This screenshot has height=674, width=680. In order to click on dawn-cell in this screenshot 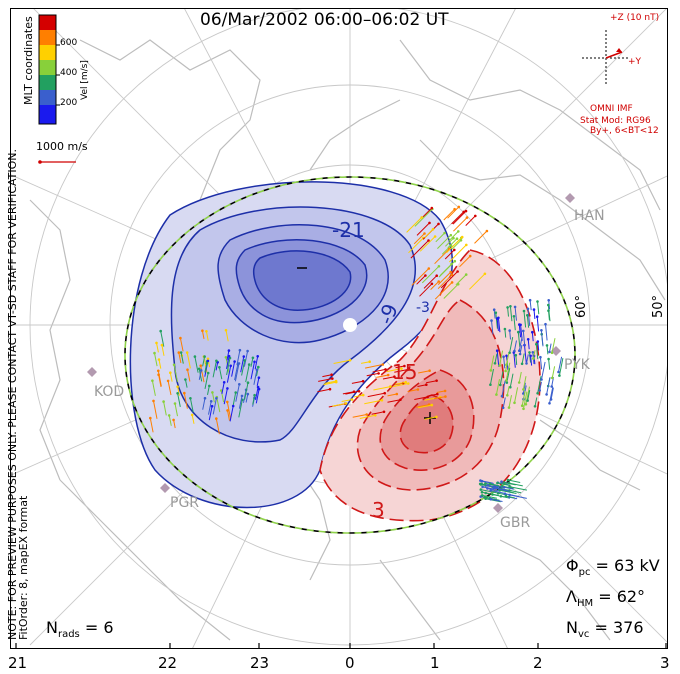, I will do `click(430, 385)`.